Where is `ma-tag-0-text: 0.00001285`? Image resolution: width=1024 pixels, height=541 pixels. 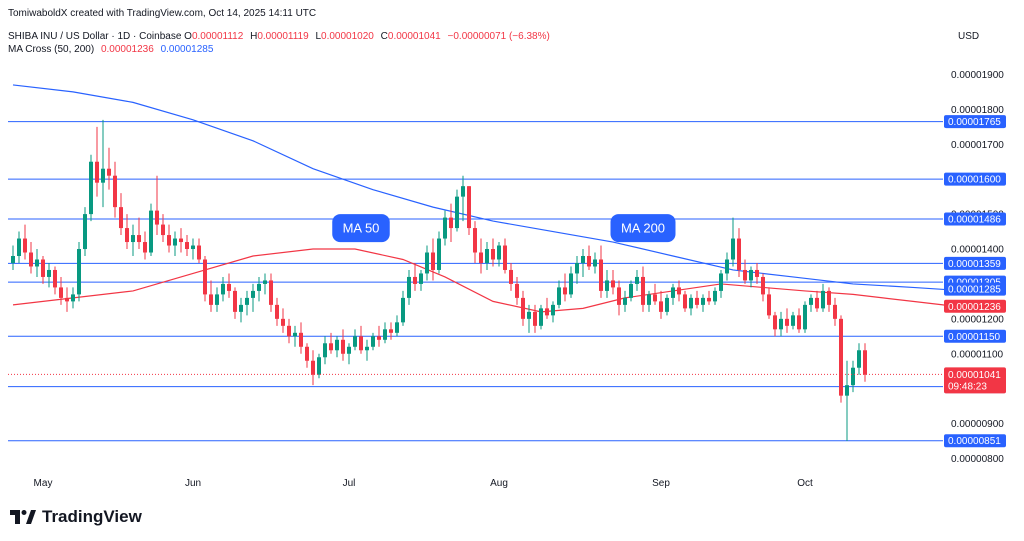
ma-tag-0-text: 0.00001285 is located at coordinates (974, 290).